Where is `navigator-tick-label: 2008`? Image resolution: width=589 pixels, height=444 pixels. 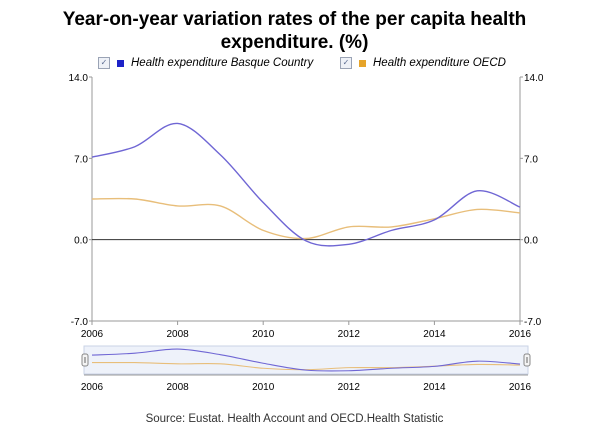 navigator-tick-label: 2008 is located at coordinates (177, 387).